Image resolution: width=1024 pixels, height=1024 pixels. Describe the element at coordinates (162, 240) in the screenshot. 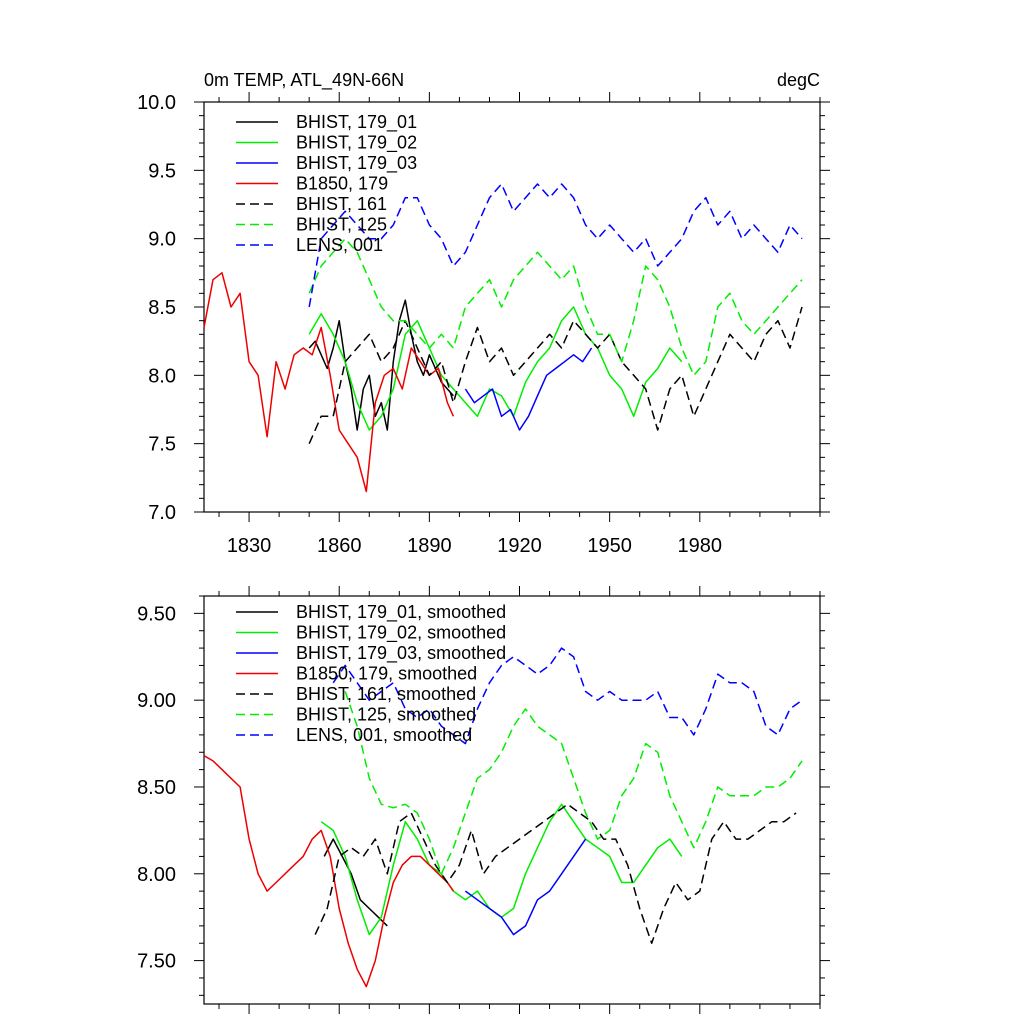

I see `y-tick-label: 9.0` at that location.